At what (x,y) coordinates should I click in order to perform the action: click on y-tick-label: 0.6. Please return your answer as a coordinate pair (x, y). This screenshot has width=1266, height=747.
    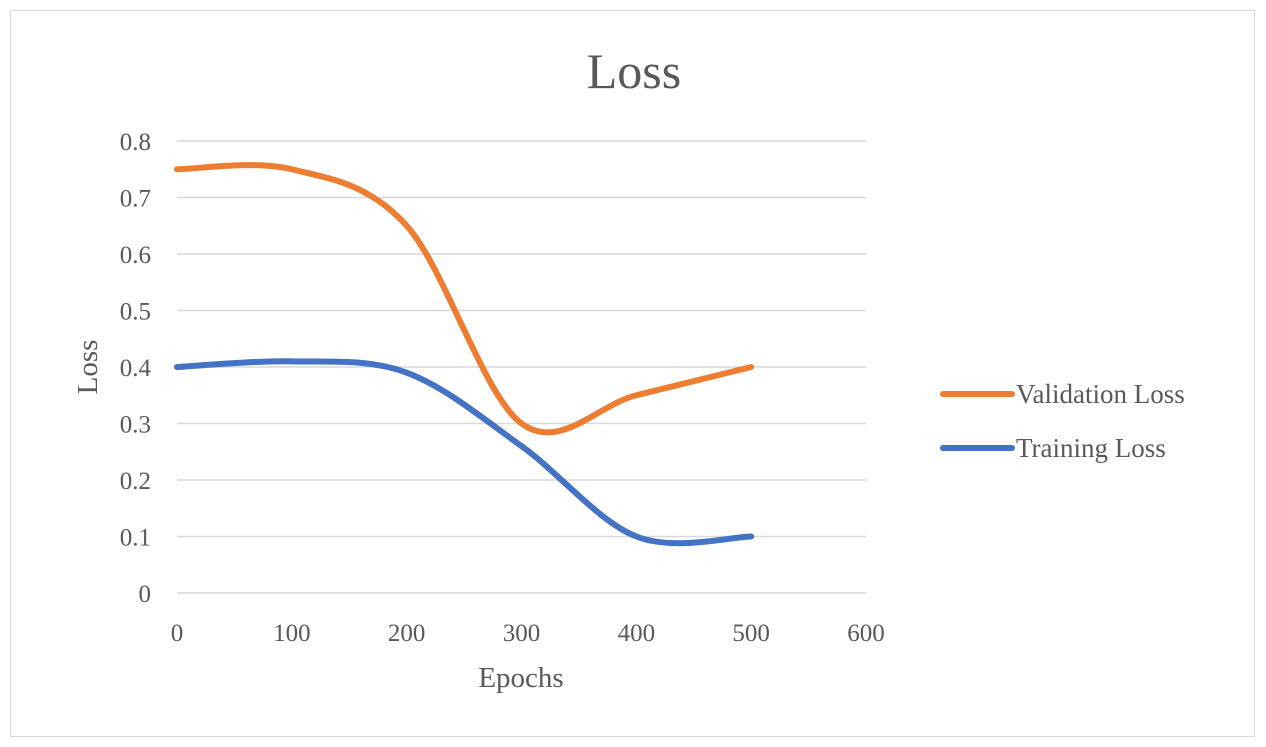
    Looking at the image, I should click on (135, 255).